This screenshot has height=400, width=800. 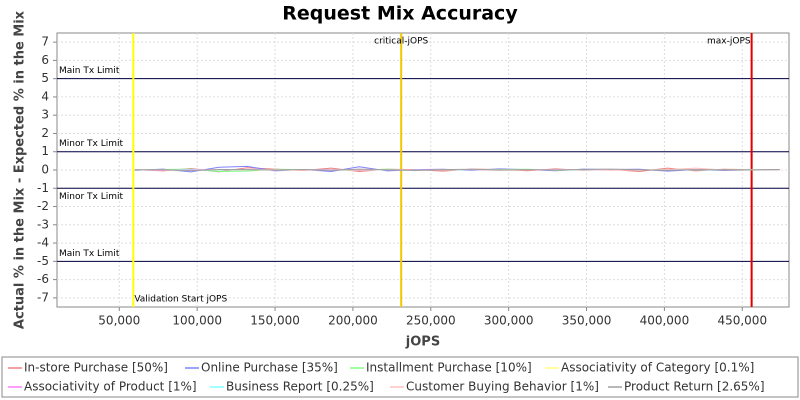 I want to click on y-tick-label: -6, so click(x=43, y=279).